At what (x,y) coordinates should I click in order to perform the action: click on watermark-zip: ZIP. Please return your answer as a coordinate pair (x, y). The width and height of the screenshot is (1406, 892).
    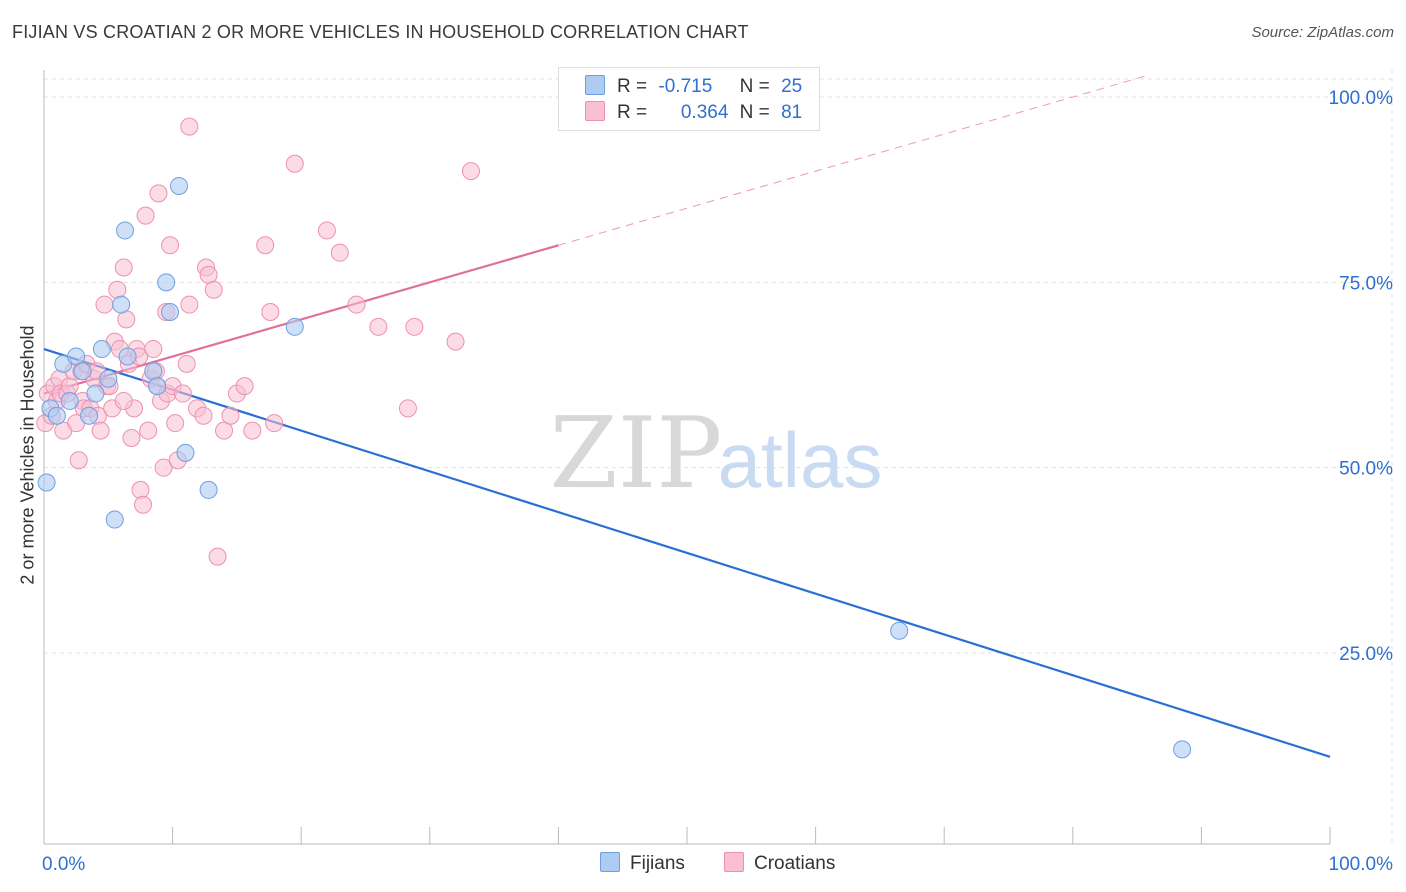
    Looking at the image, I should click on (636, 454).